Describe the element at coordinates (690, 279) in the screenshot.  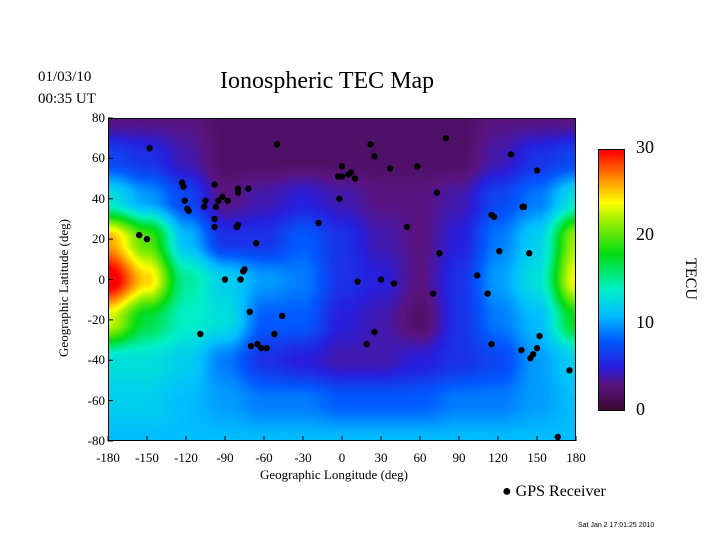
I see `colorbar-label: TECU` at that location.